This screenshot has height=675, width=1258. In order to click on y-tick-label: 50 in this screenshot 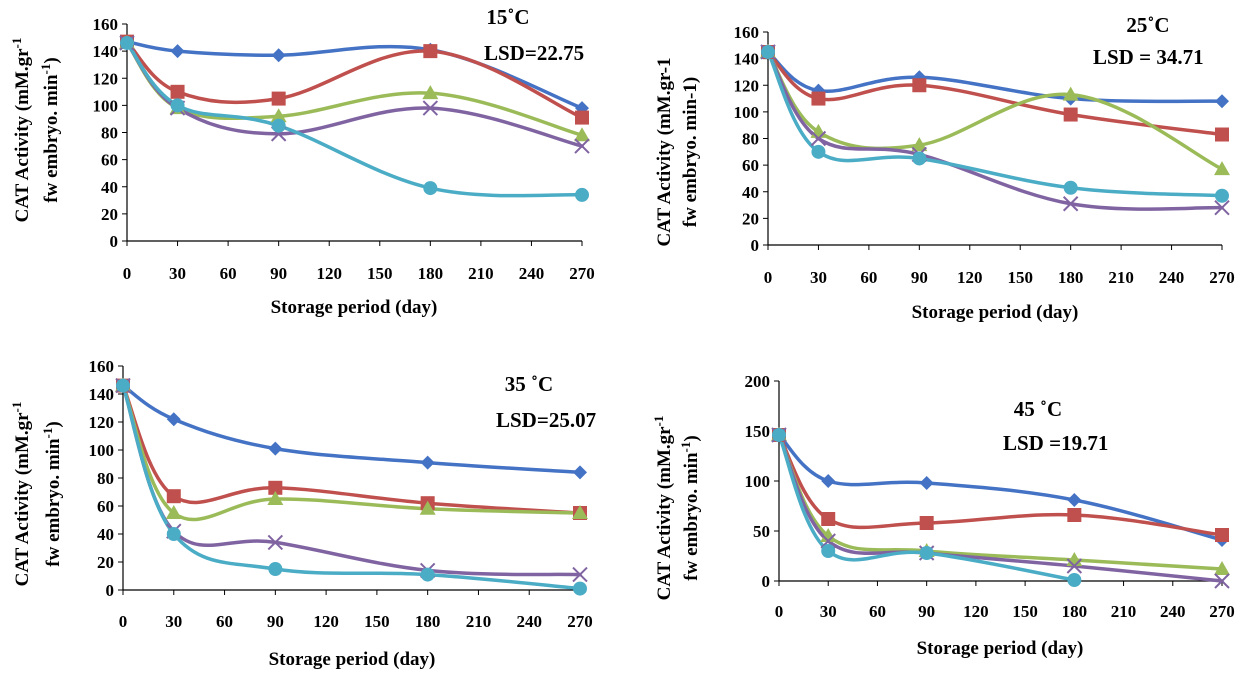, I will do `click(761, 531)`.